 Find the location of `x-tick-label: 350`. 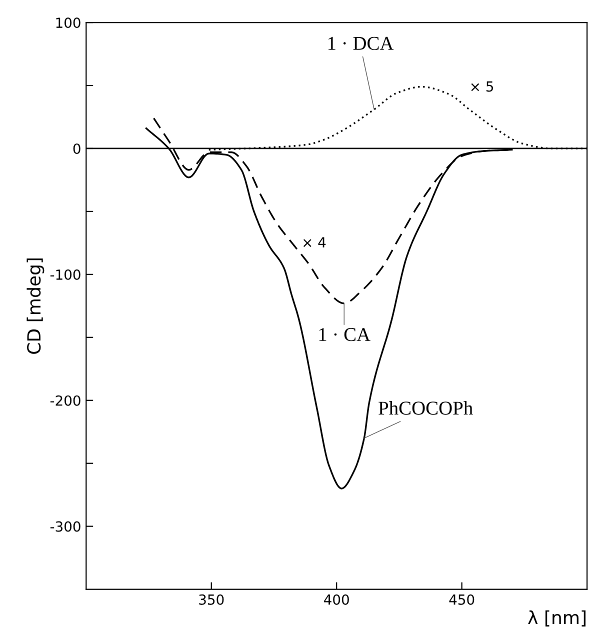

x-tick-label: 350 is located at coordinates (211, 599).